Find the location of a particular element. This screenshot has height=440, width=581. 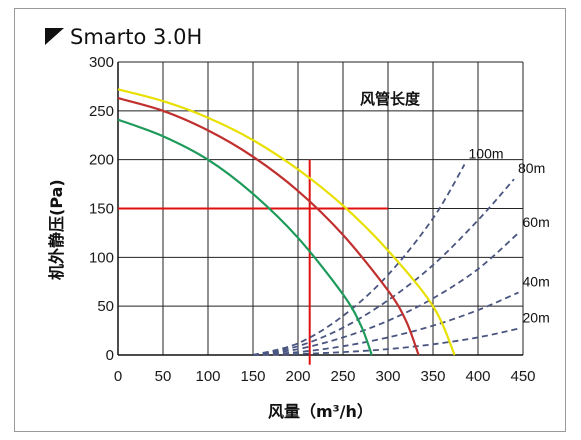

x-tick-label: 100 is located at coordinates (207, 376).